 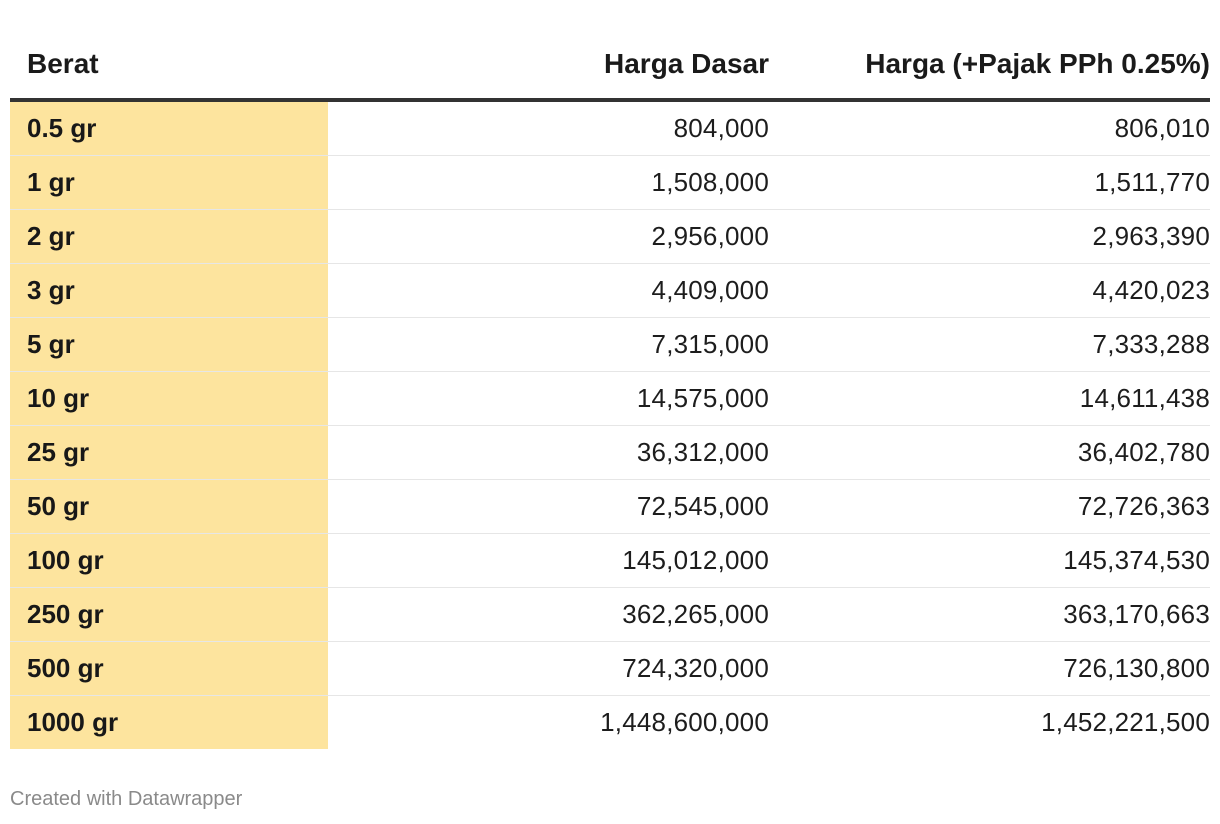 I want to click on table-row: 3 gr 4,409,000 4,420,023, so click(x=610, y=290).